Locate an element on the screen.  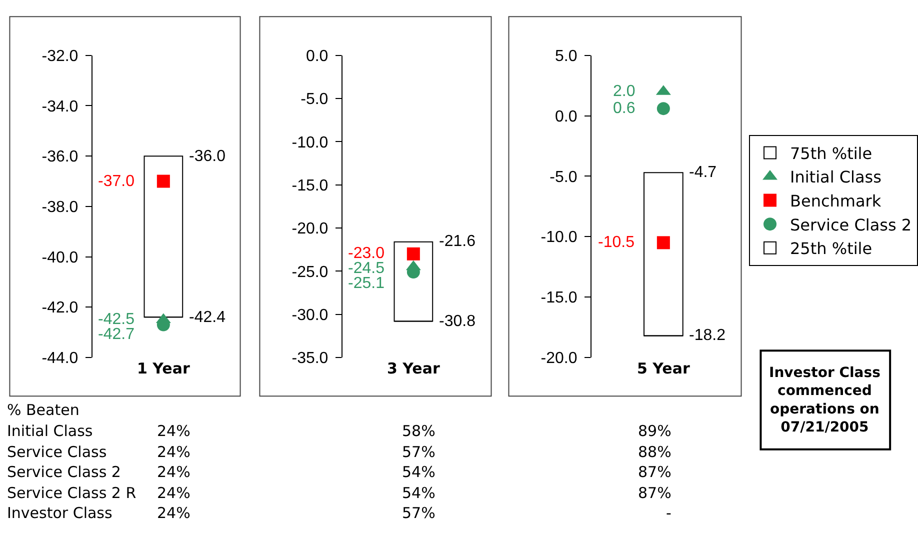
legend-label: 75th %tile is located at coordinates (831, 153).